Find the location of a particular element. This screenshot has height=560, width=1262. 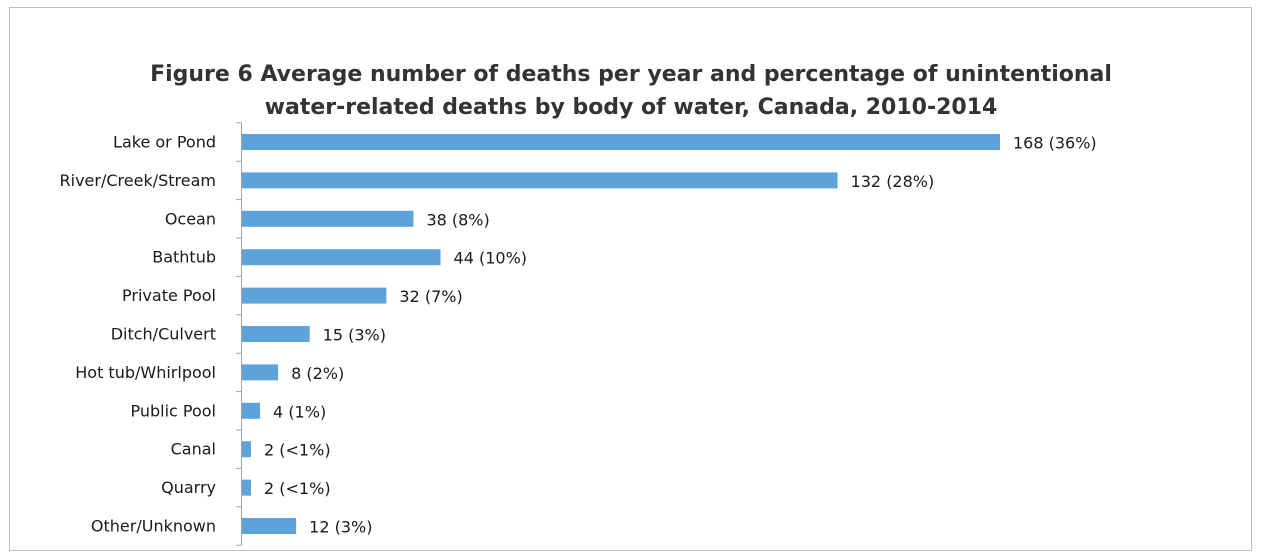

category-label-9: Quarry is located at coordinates (188, 487).